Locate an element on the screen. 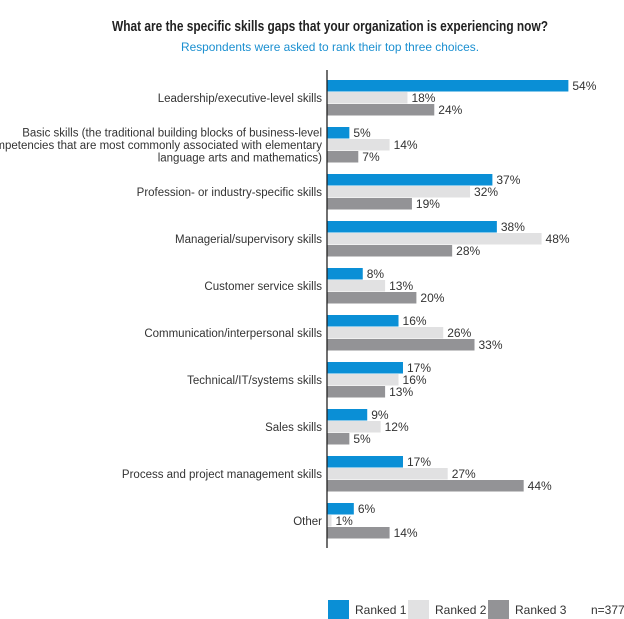 This screenshot has height=619, width=624. data-label: 12% is located at coordinates (397, 427).